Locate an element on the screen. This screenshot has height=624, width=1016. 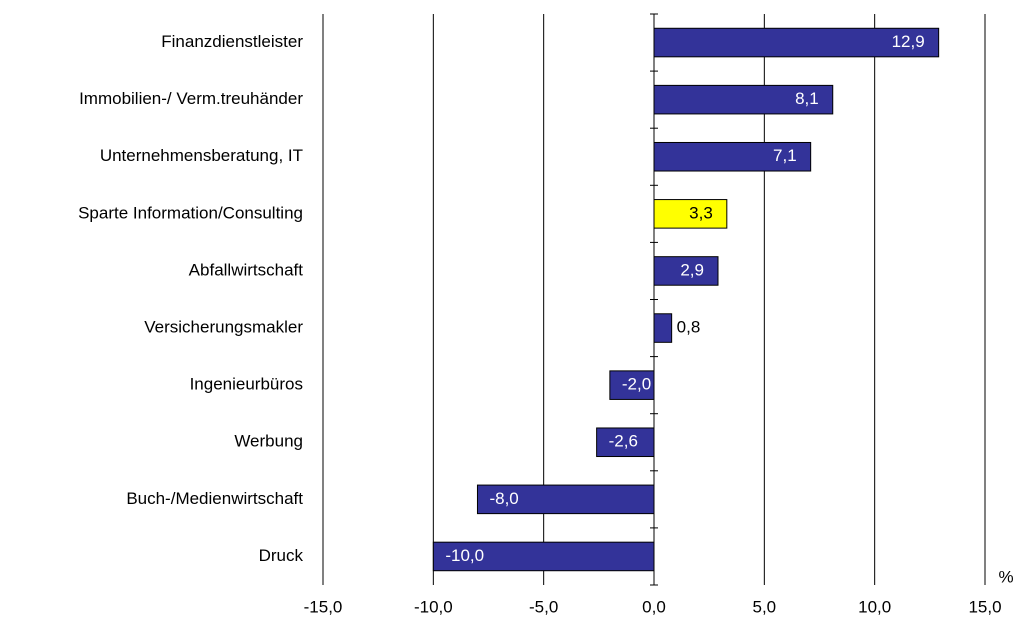
y-tick-label: Werbung is located at coordinates (268, 441).